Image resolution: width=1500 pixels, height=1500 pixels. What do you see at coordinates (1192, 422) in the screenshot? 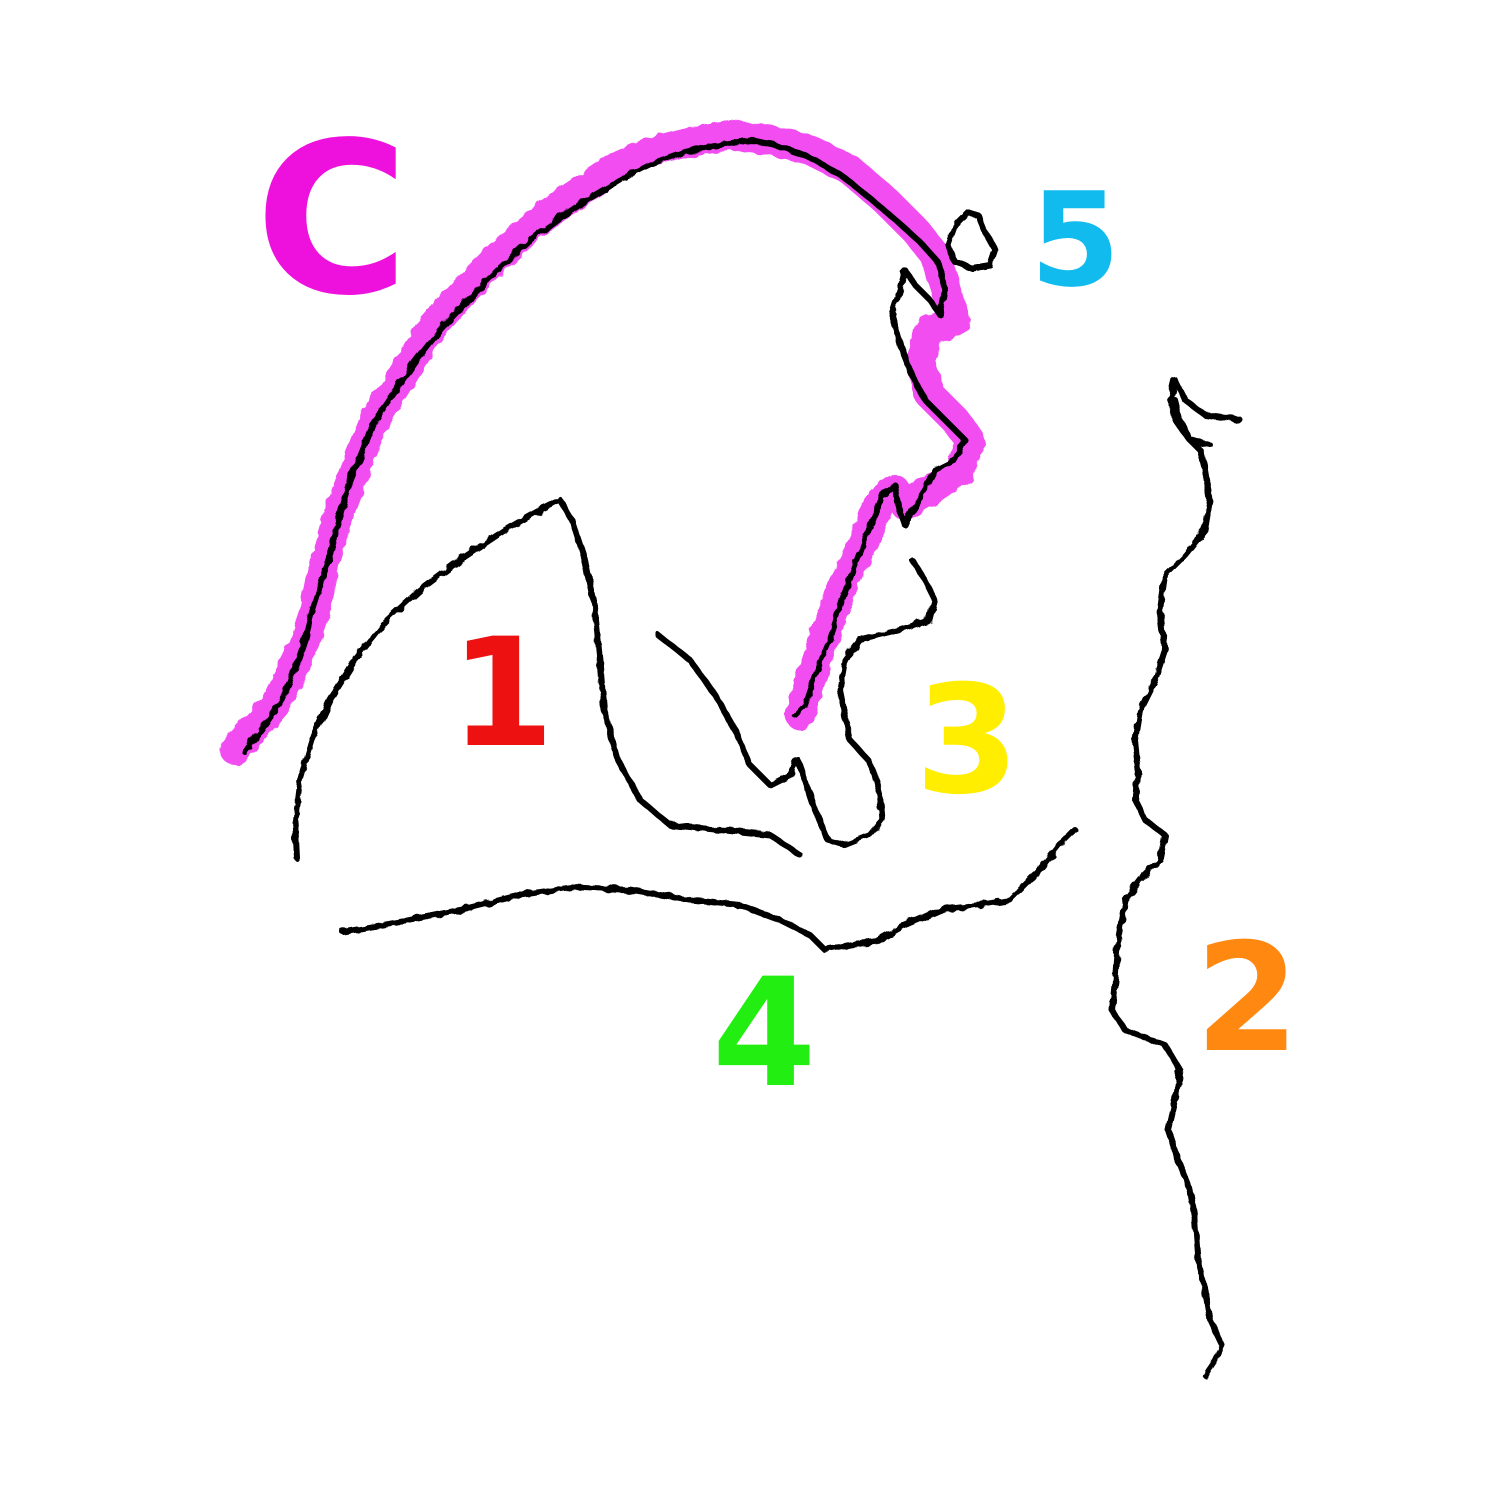
I see `outline-region-2-hook` at bounding box center [1192, 422].